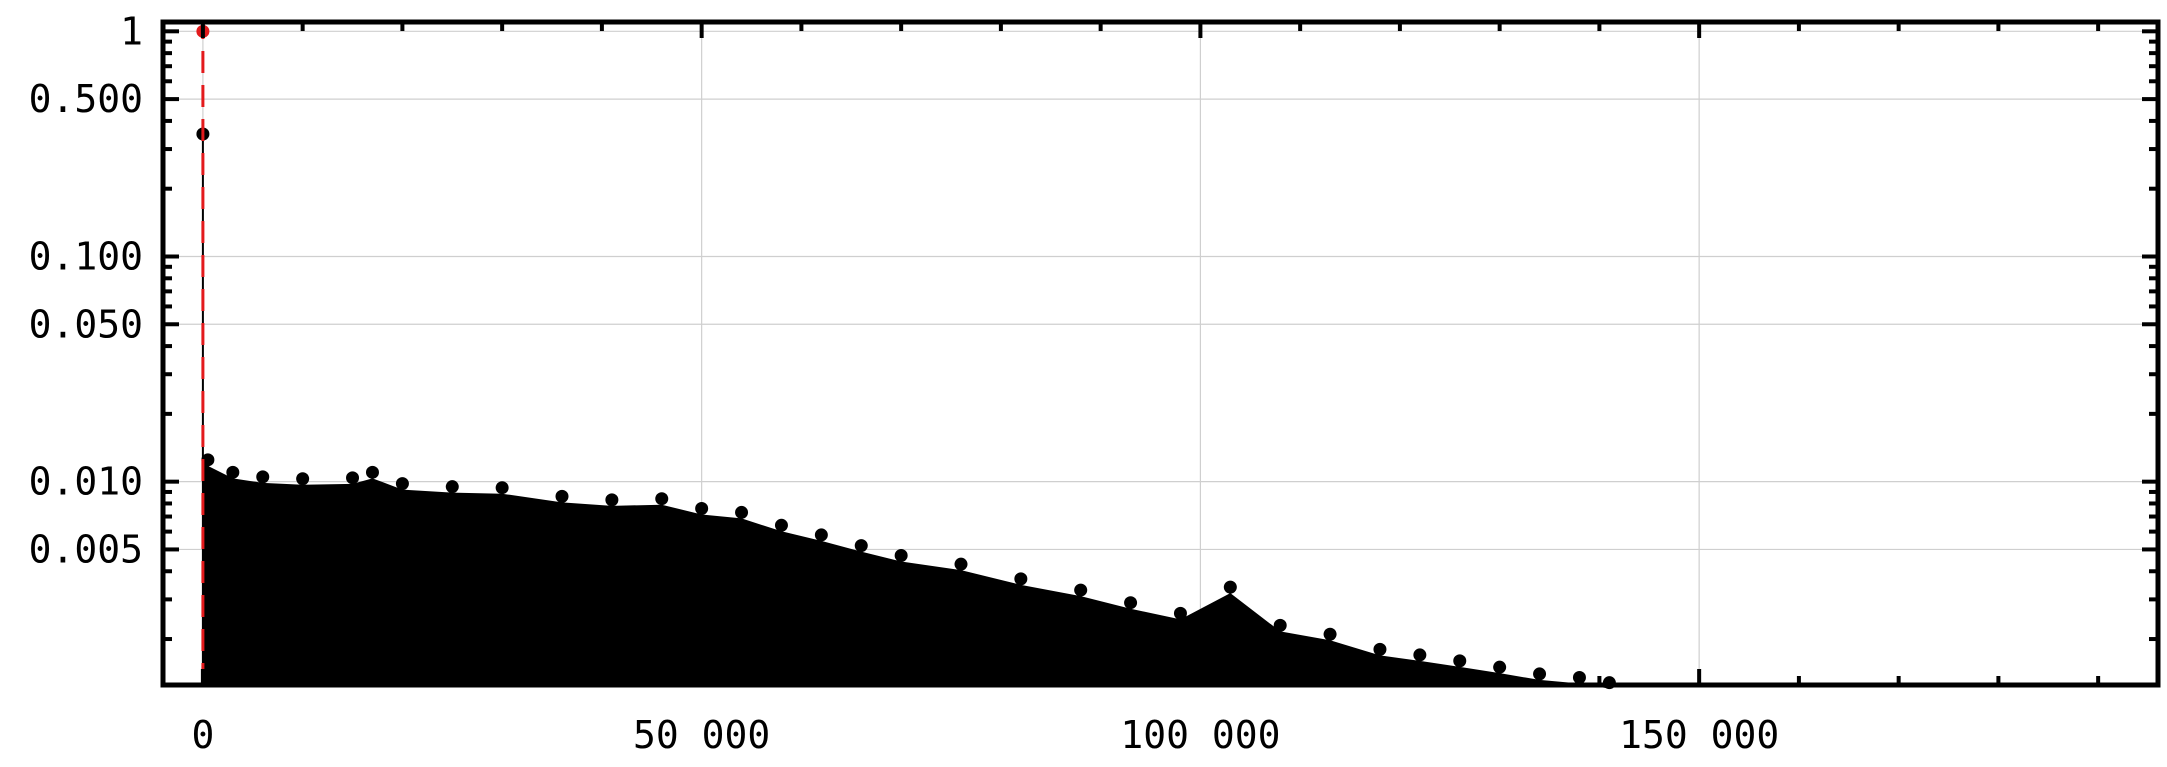 This screenshot has height=767, width=2167. I want to click on y-tick-label: 0.500, so click(86, 99).